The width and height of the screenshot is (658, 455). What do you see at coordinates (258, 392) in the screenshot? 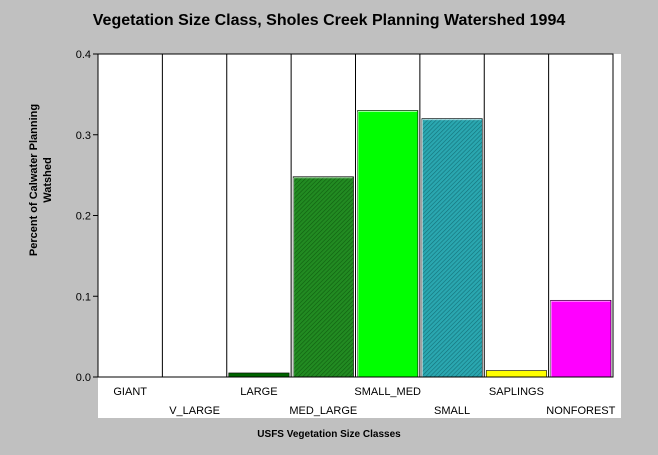
I see `x-tick-label: LARGE` at bounding box center [258, 392].